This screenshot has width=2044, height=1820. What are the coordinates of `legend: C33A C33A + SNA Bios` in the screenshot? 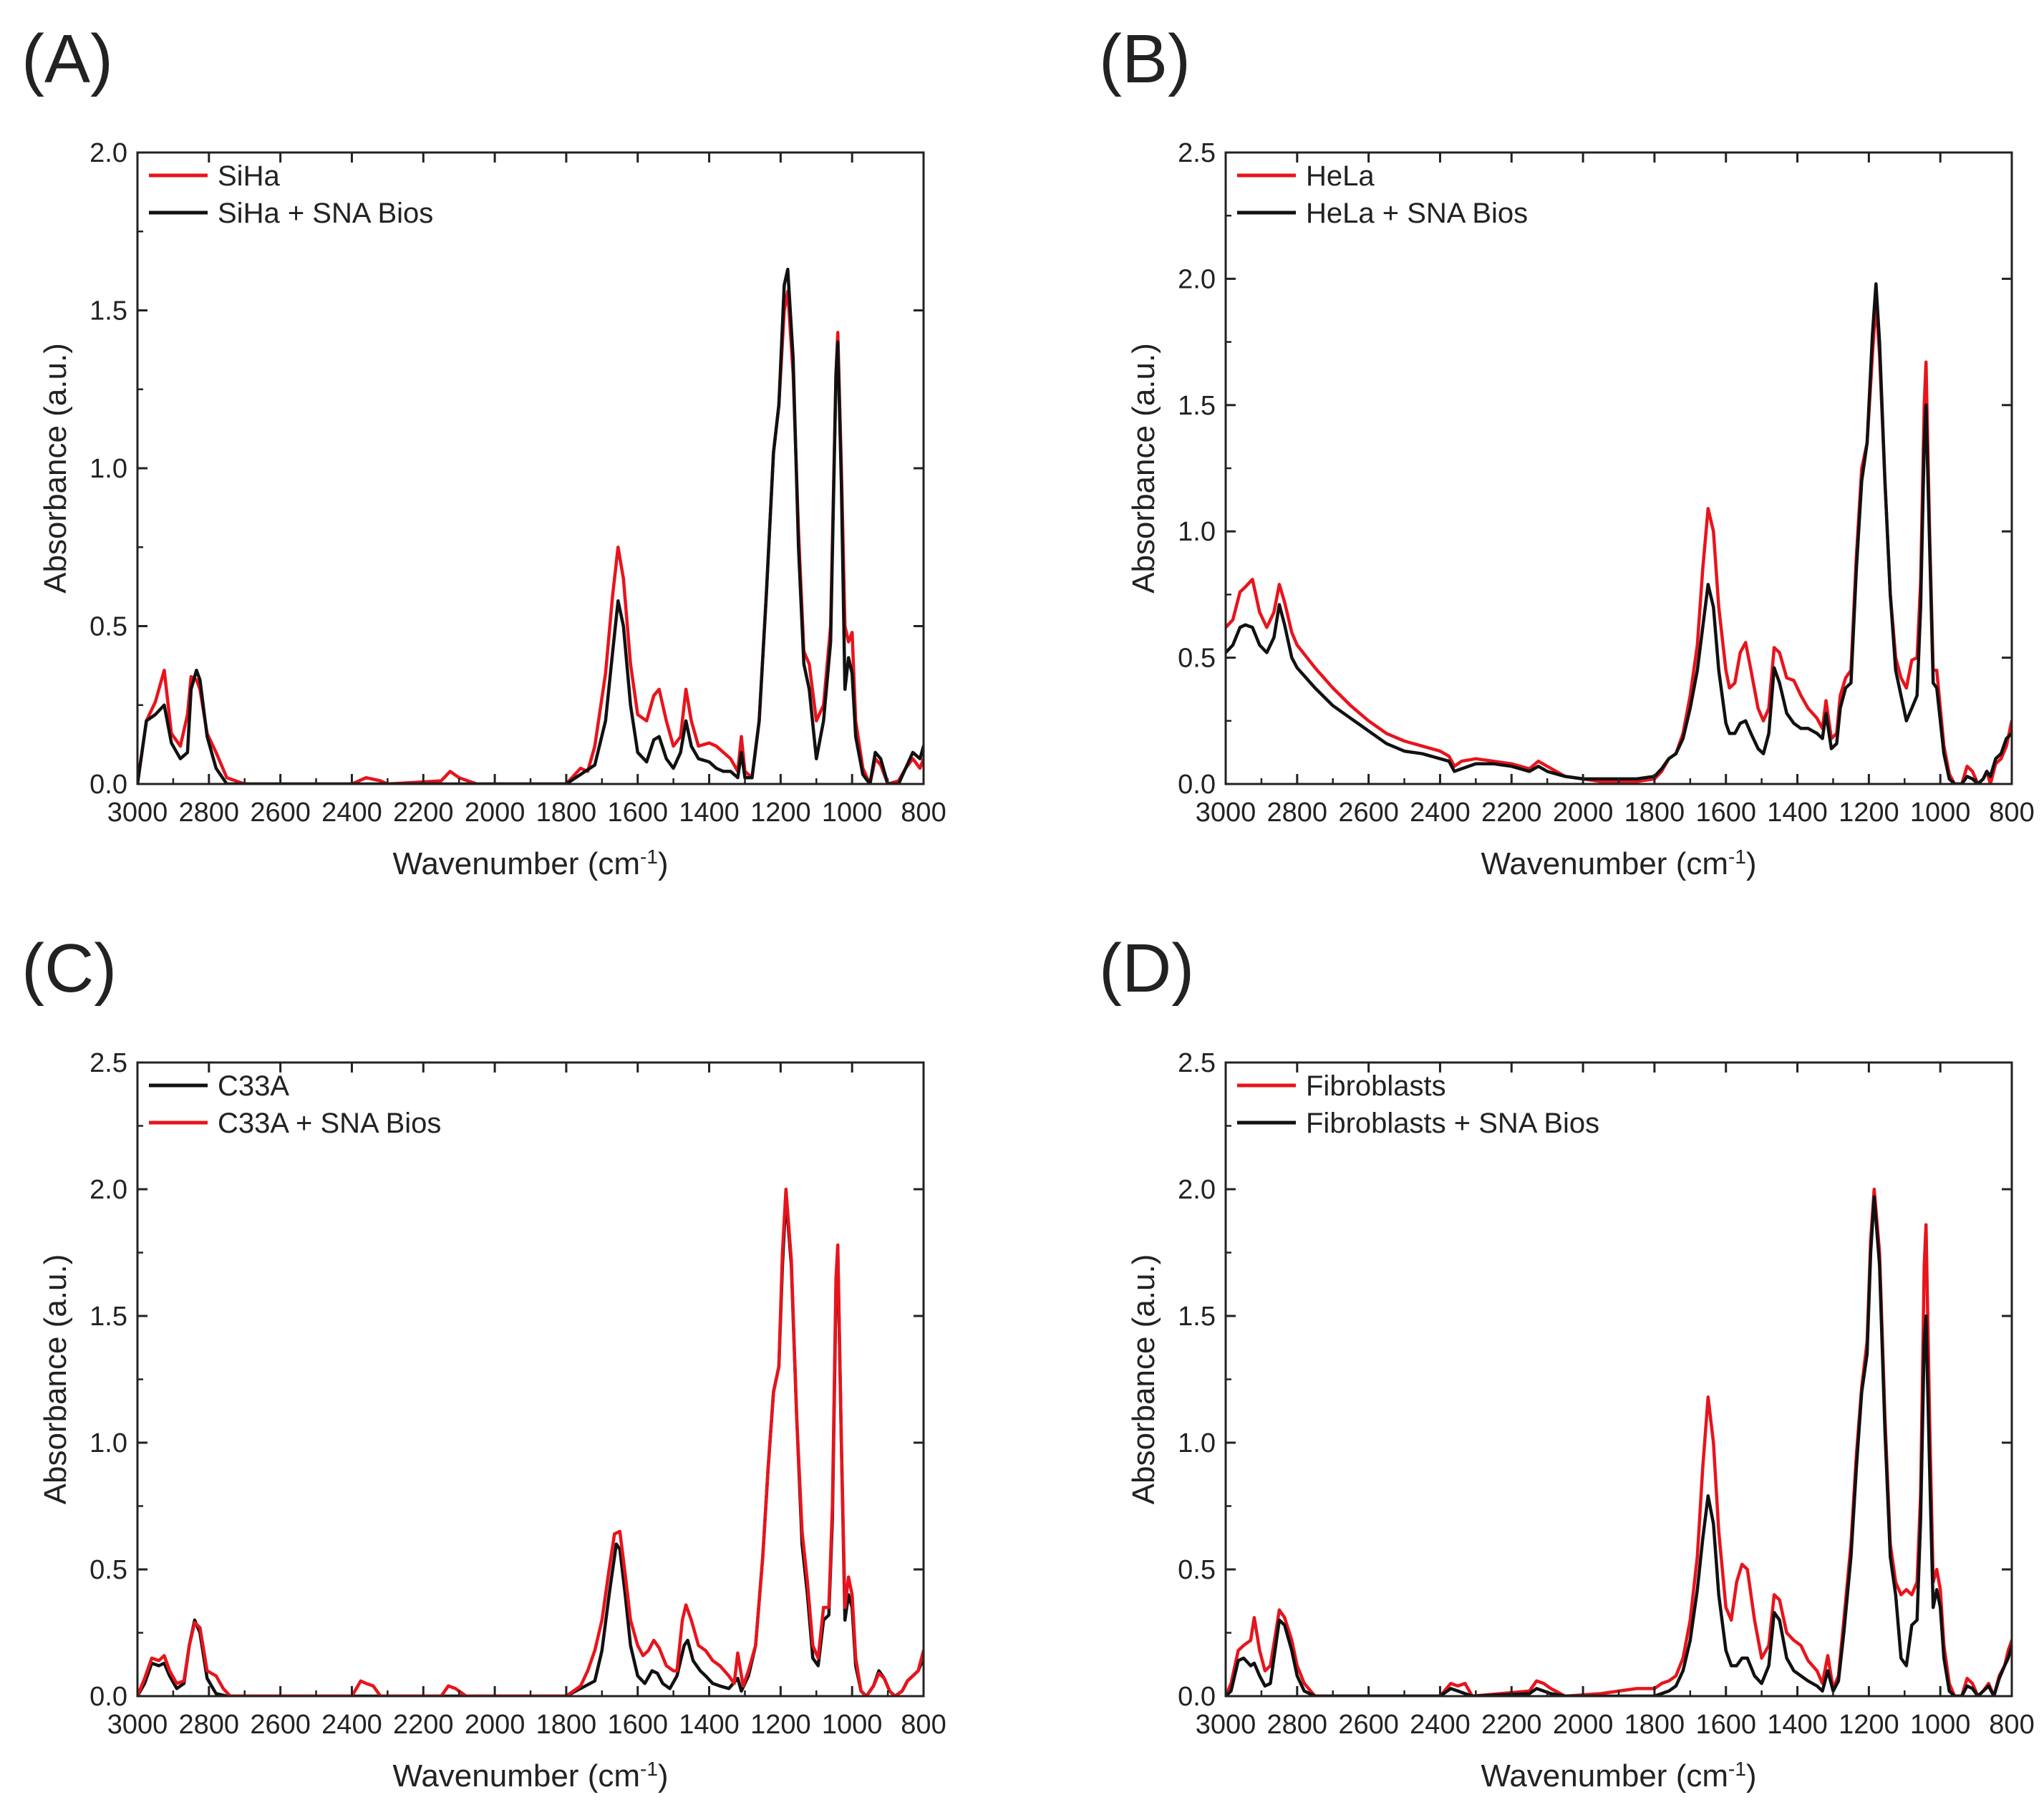 It's located at (295, 1104).